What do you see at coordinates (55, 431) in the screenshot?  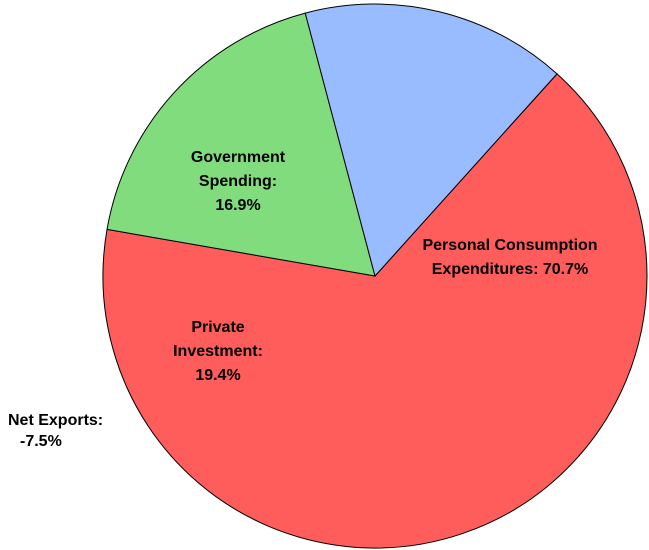 I see `outside-label-net-exports: Net Exports: -7.5%` at bounding box center [55, 431].